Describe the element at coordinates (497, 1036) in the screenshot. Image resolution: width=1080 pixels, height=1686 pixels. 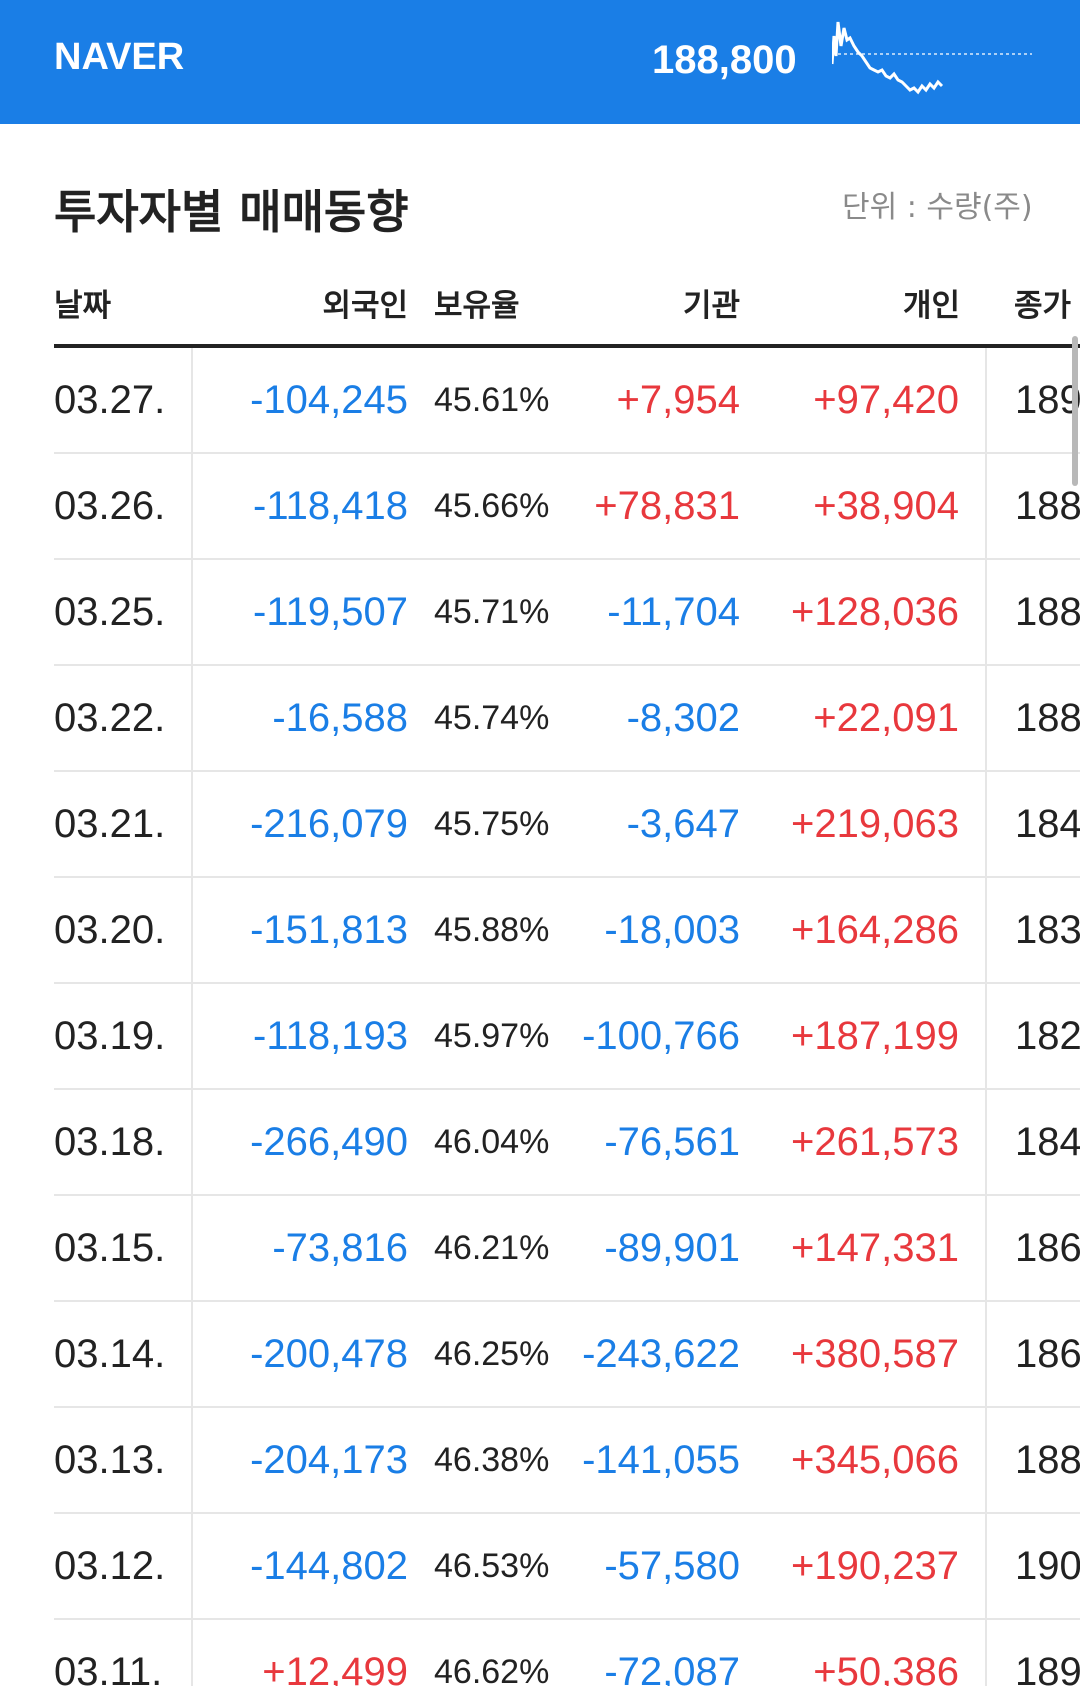
I see `row-ownership: 45.97%` at that location.